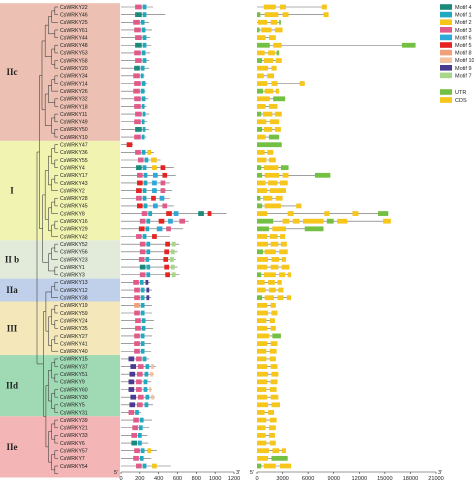 The height and width of the screenshot is (485, 474). I want to click on phylogenetic-tree, so click(47, 240).